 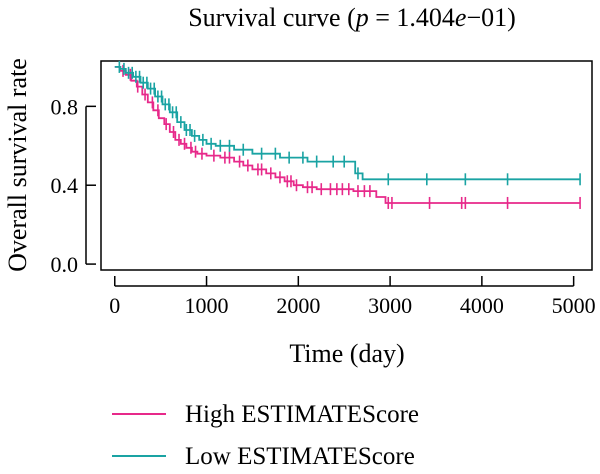 I want to click on legend: High ESTIMATEScore Low ESTIMATEScore, so click(x=265, y=435).